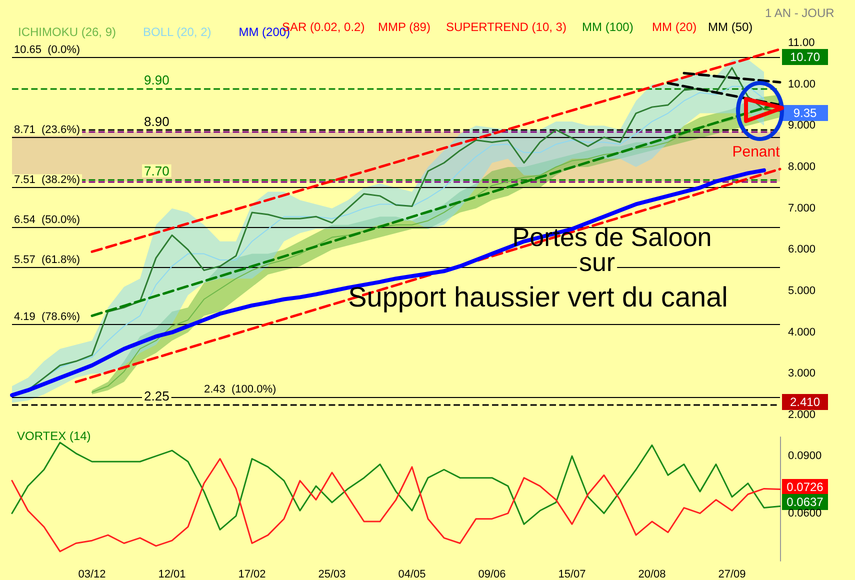  I want to click on text: MMP (89), so click(404, 27).